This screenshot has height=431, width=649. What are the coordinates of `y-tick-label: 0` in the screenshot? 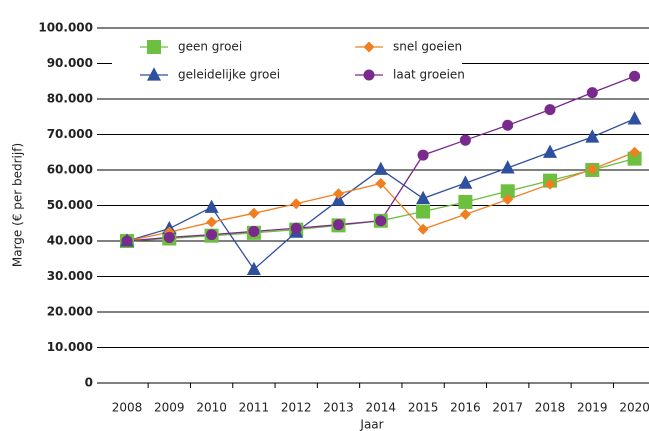 It's located at (89, 383).